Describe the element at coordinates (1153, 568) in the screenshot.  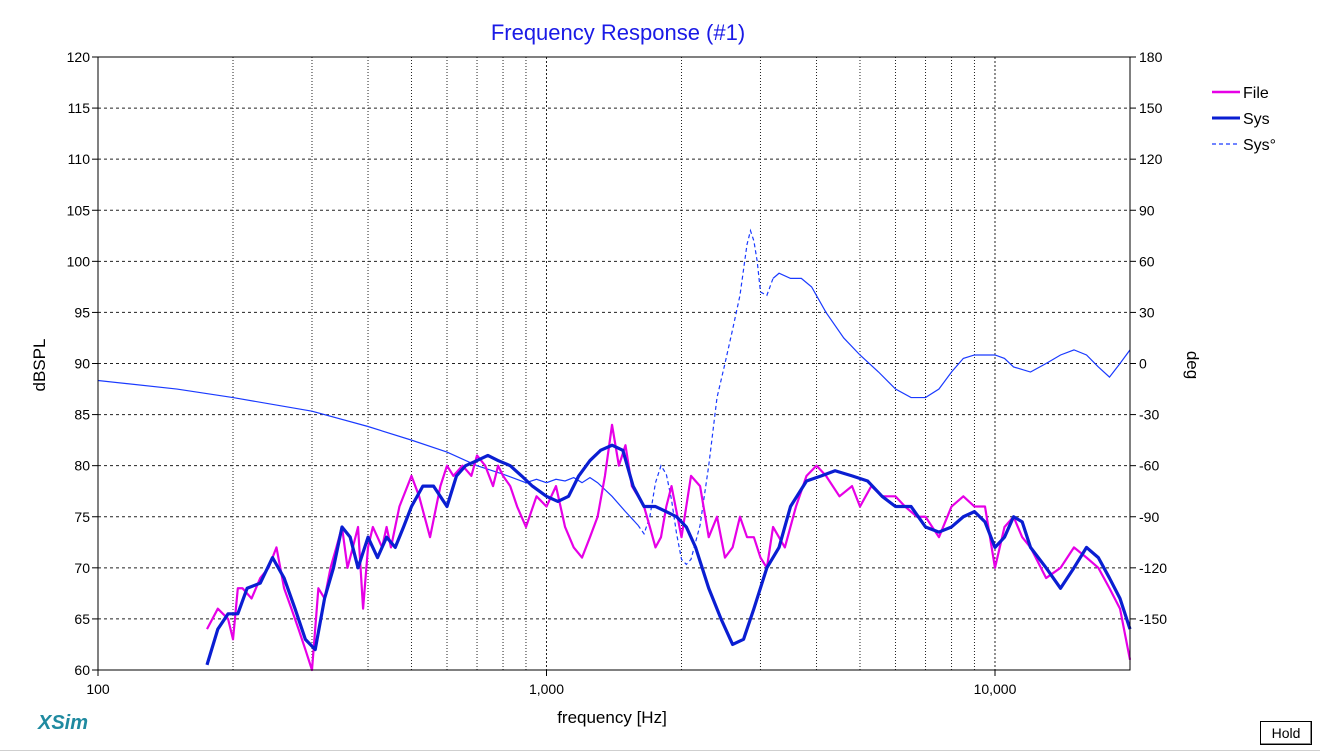
I see `y2-tick-label: -120` at that location.